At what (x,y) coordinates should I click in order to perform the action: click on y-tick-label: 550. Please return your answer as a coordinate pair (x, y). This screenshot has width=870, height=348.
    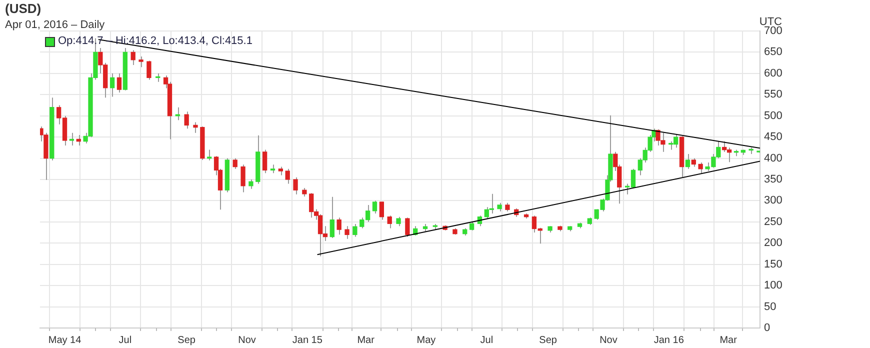
    Looking at the image, I should click on (773, 94).